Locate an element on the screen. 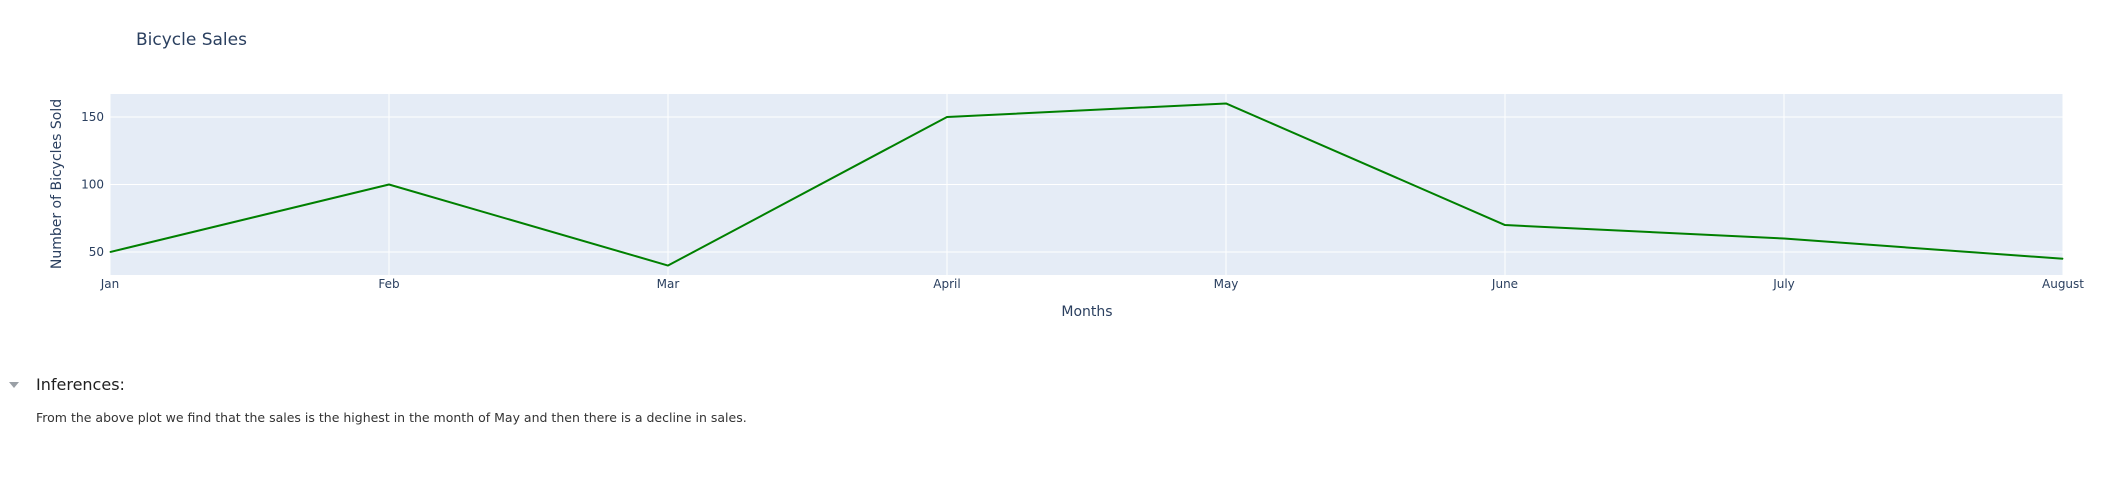  y-tick-label: 100 is located at coordinates (92, 185).